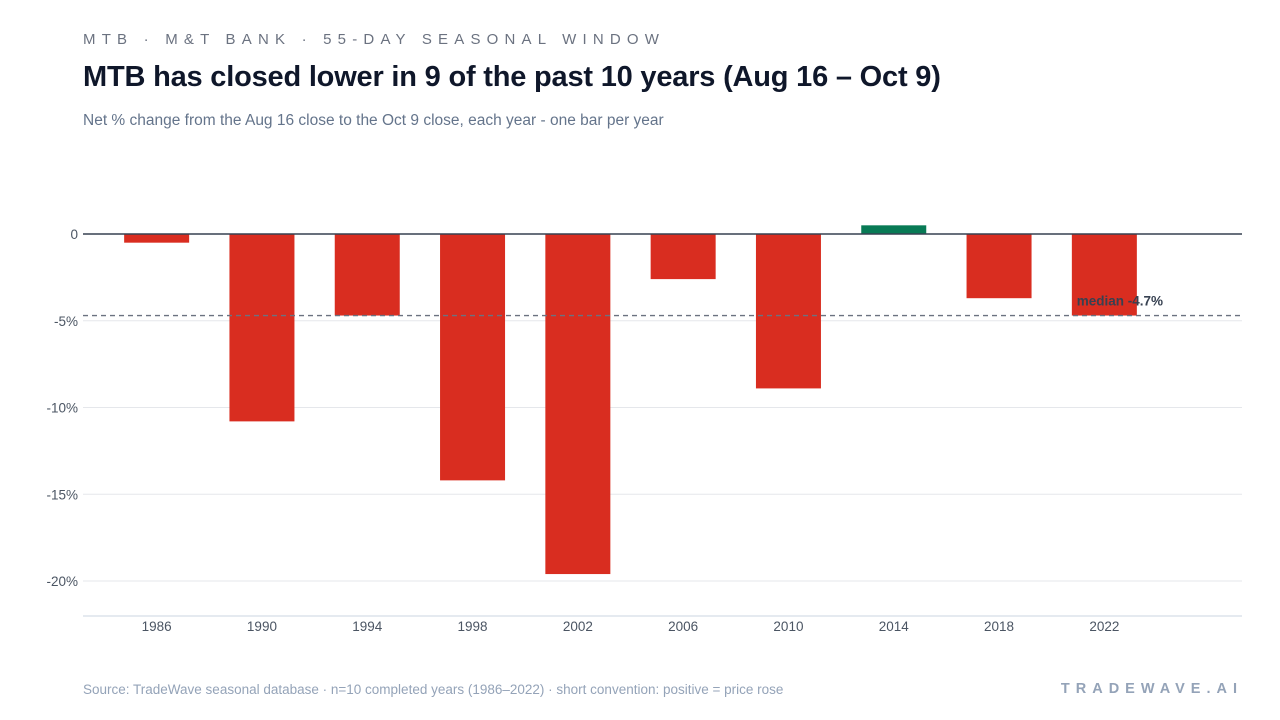 Image resolution: width=1280 pixels, height=720 pixels. What do you see at coordinates (1104, 275) in the screenshot?
I see `bar-2022` at bounding box center [1104, 275].